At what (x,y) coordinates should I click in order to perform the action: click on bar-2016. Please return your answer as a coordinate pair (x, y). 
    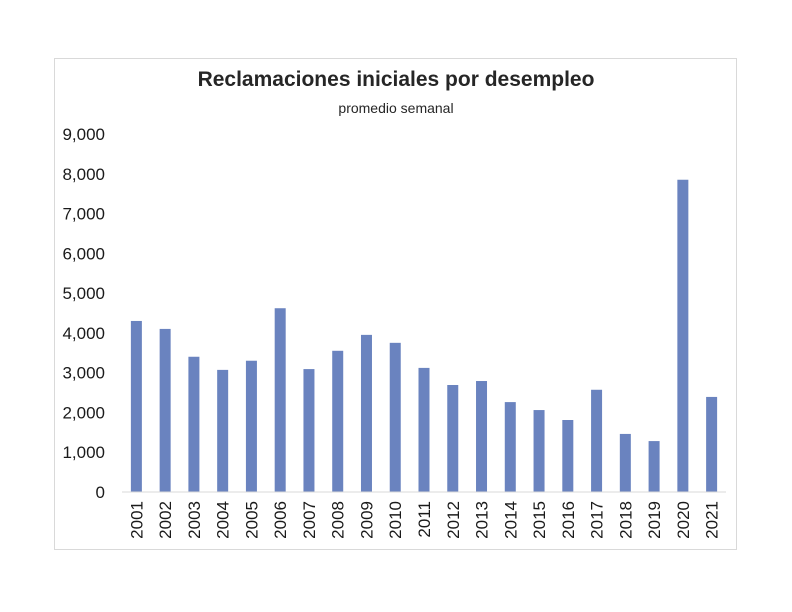
    Looking at the image, I should click on (568, 456).